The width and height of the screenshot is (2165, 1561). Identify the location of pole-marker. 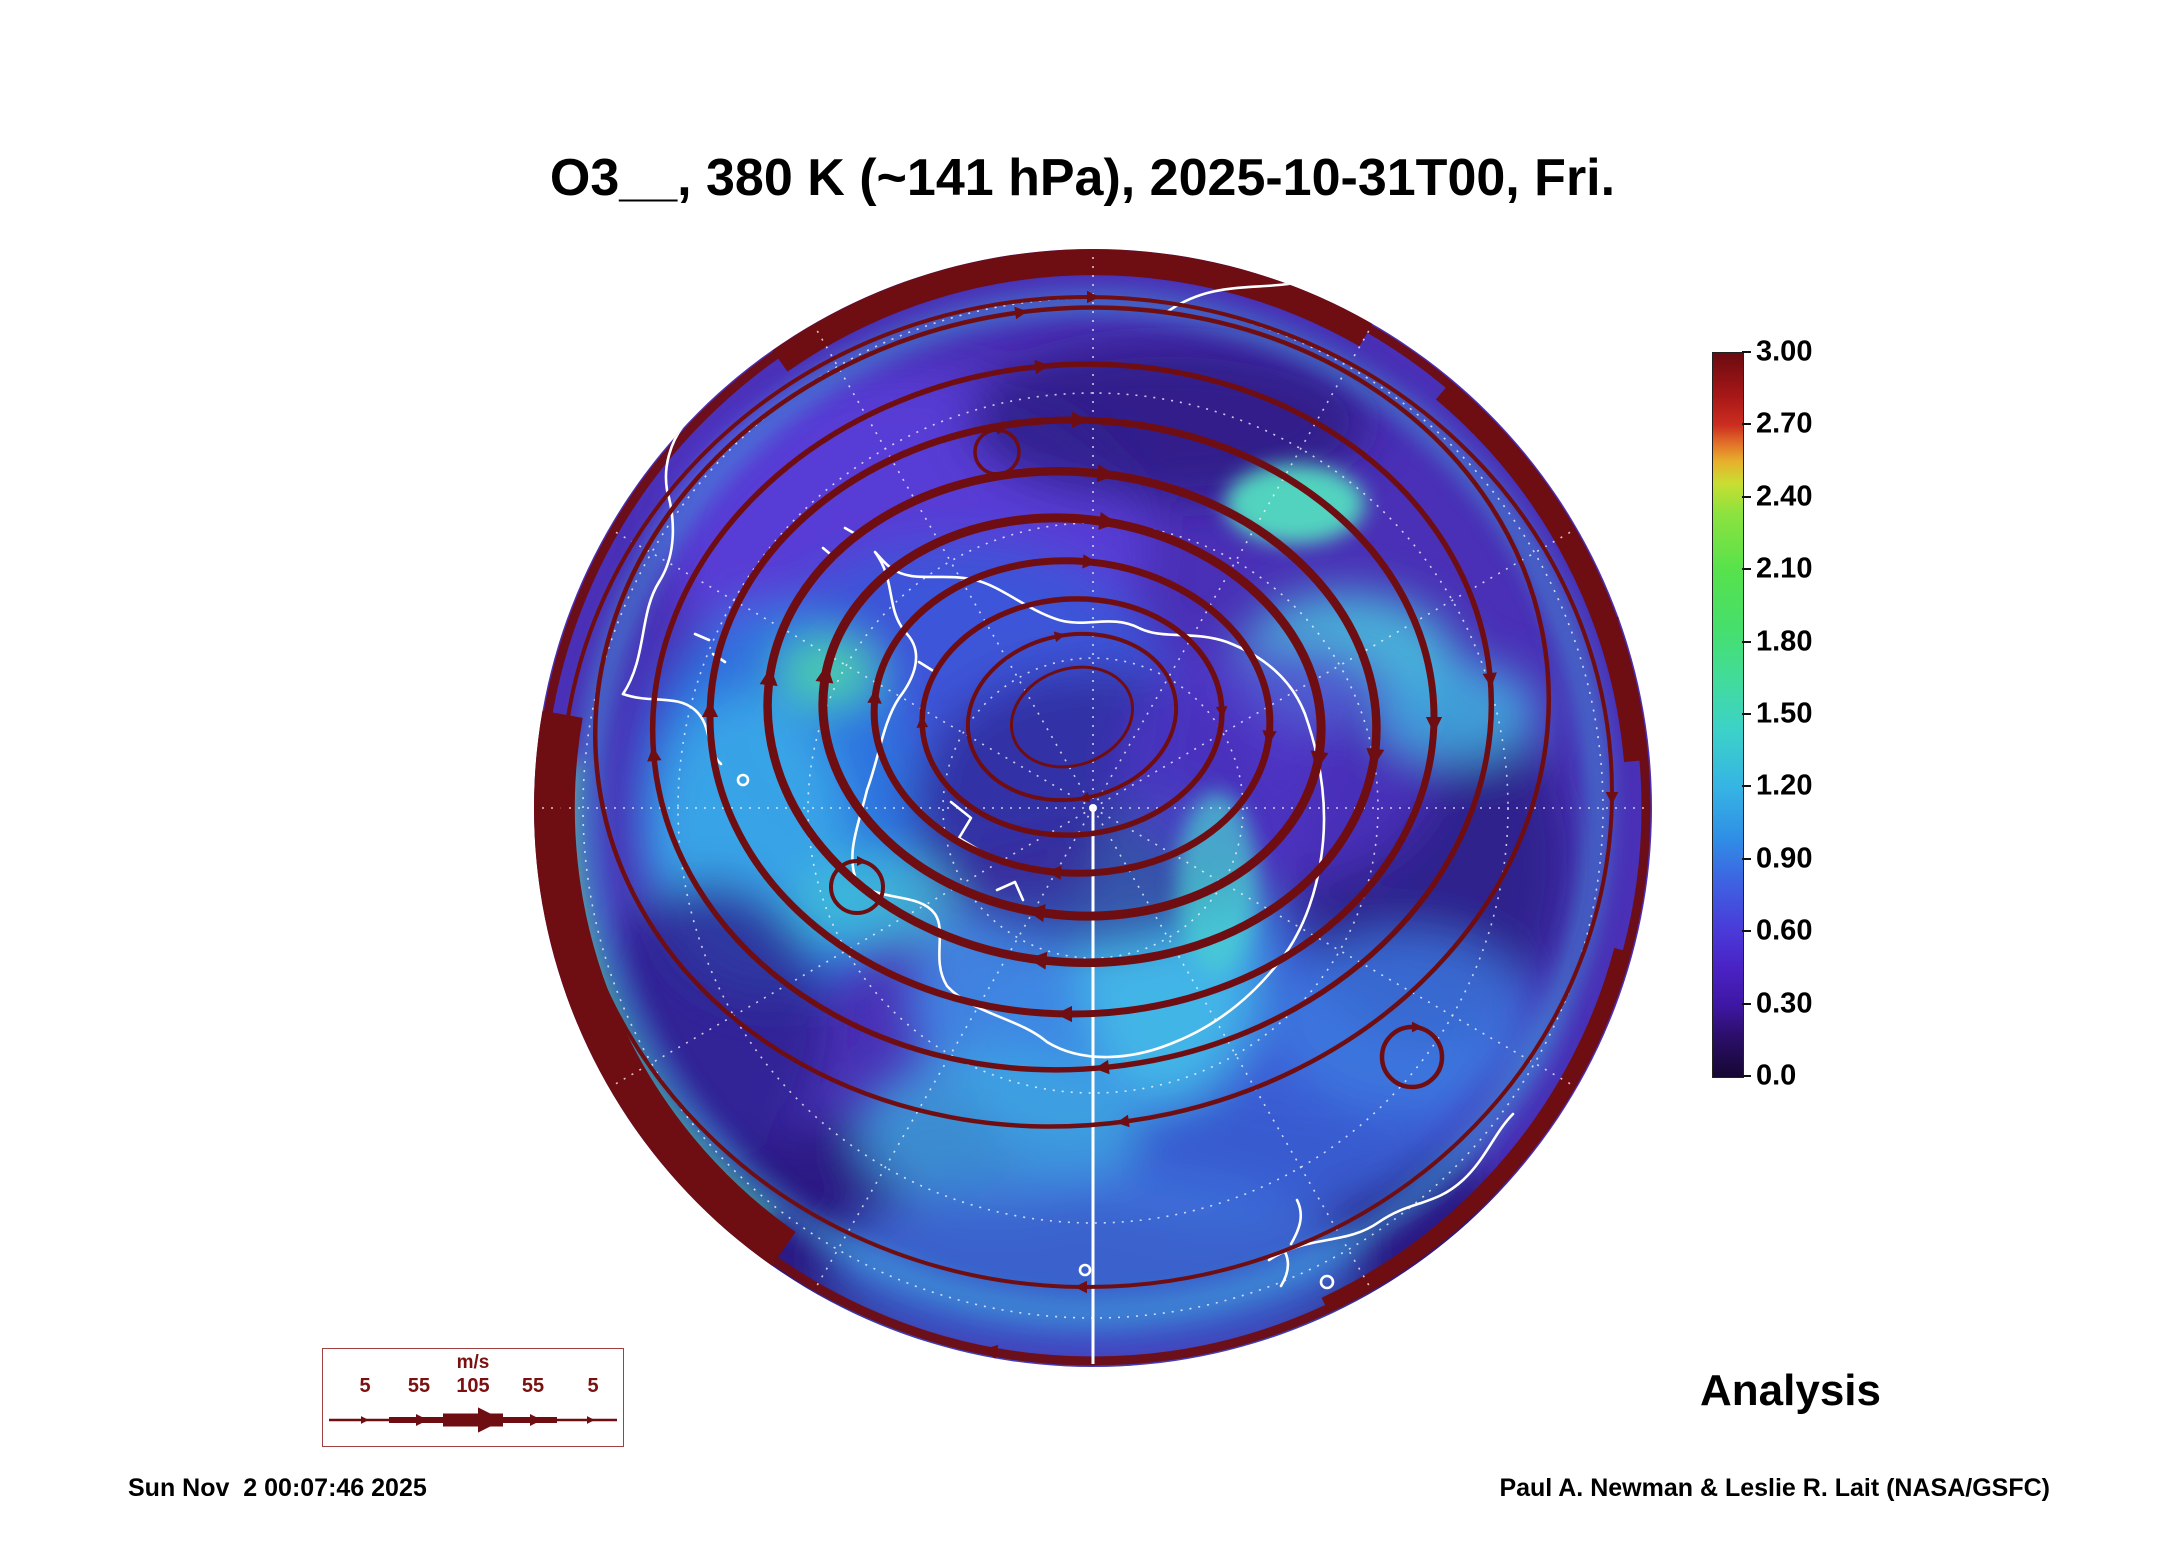
(1093, 808).